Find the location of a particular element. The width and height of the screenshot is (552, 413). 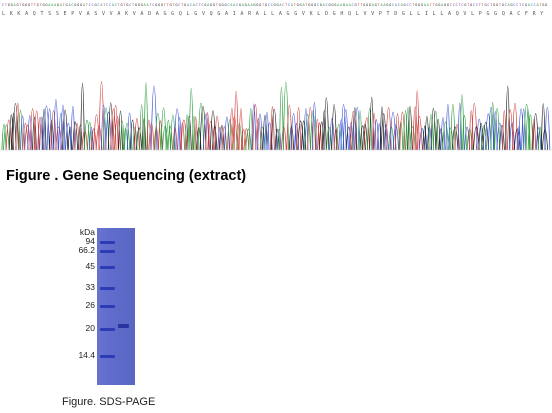

amino-acid: I is located at coordinates (234, 14).